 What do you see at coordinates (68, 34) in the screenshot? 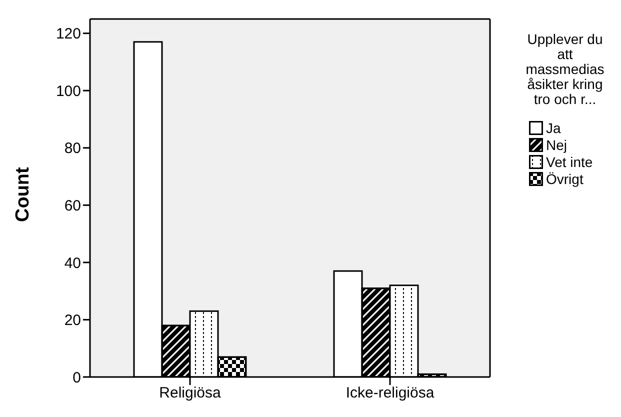
I see `y-tick-label: 120` at bounding box center [68, 34].